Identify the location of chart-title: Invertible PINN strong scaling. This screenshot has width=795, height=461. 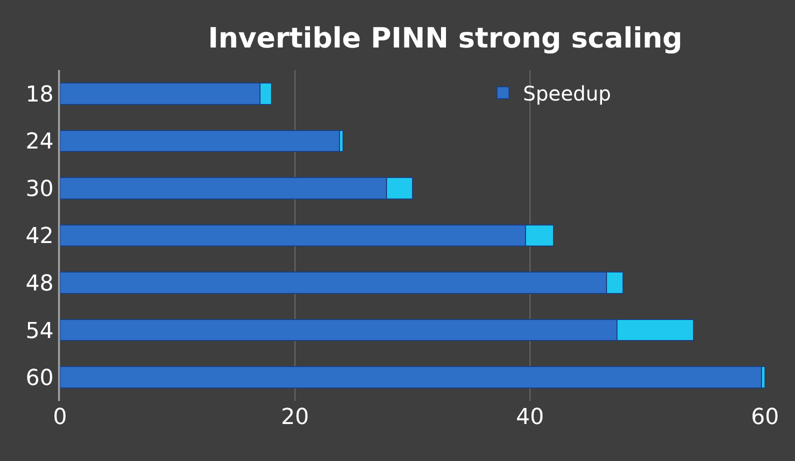
(445, 37).